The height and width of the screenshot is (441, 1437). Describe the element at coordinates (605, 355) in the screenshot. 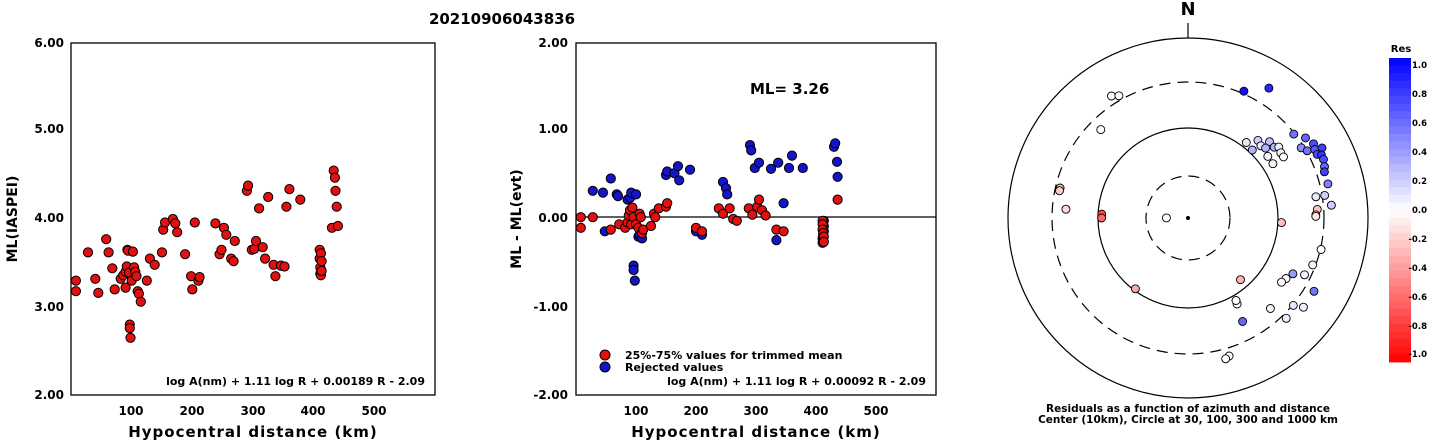

I see `legend-marker-accepted` at that location.